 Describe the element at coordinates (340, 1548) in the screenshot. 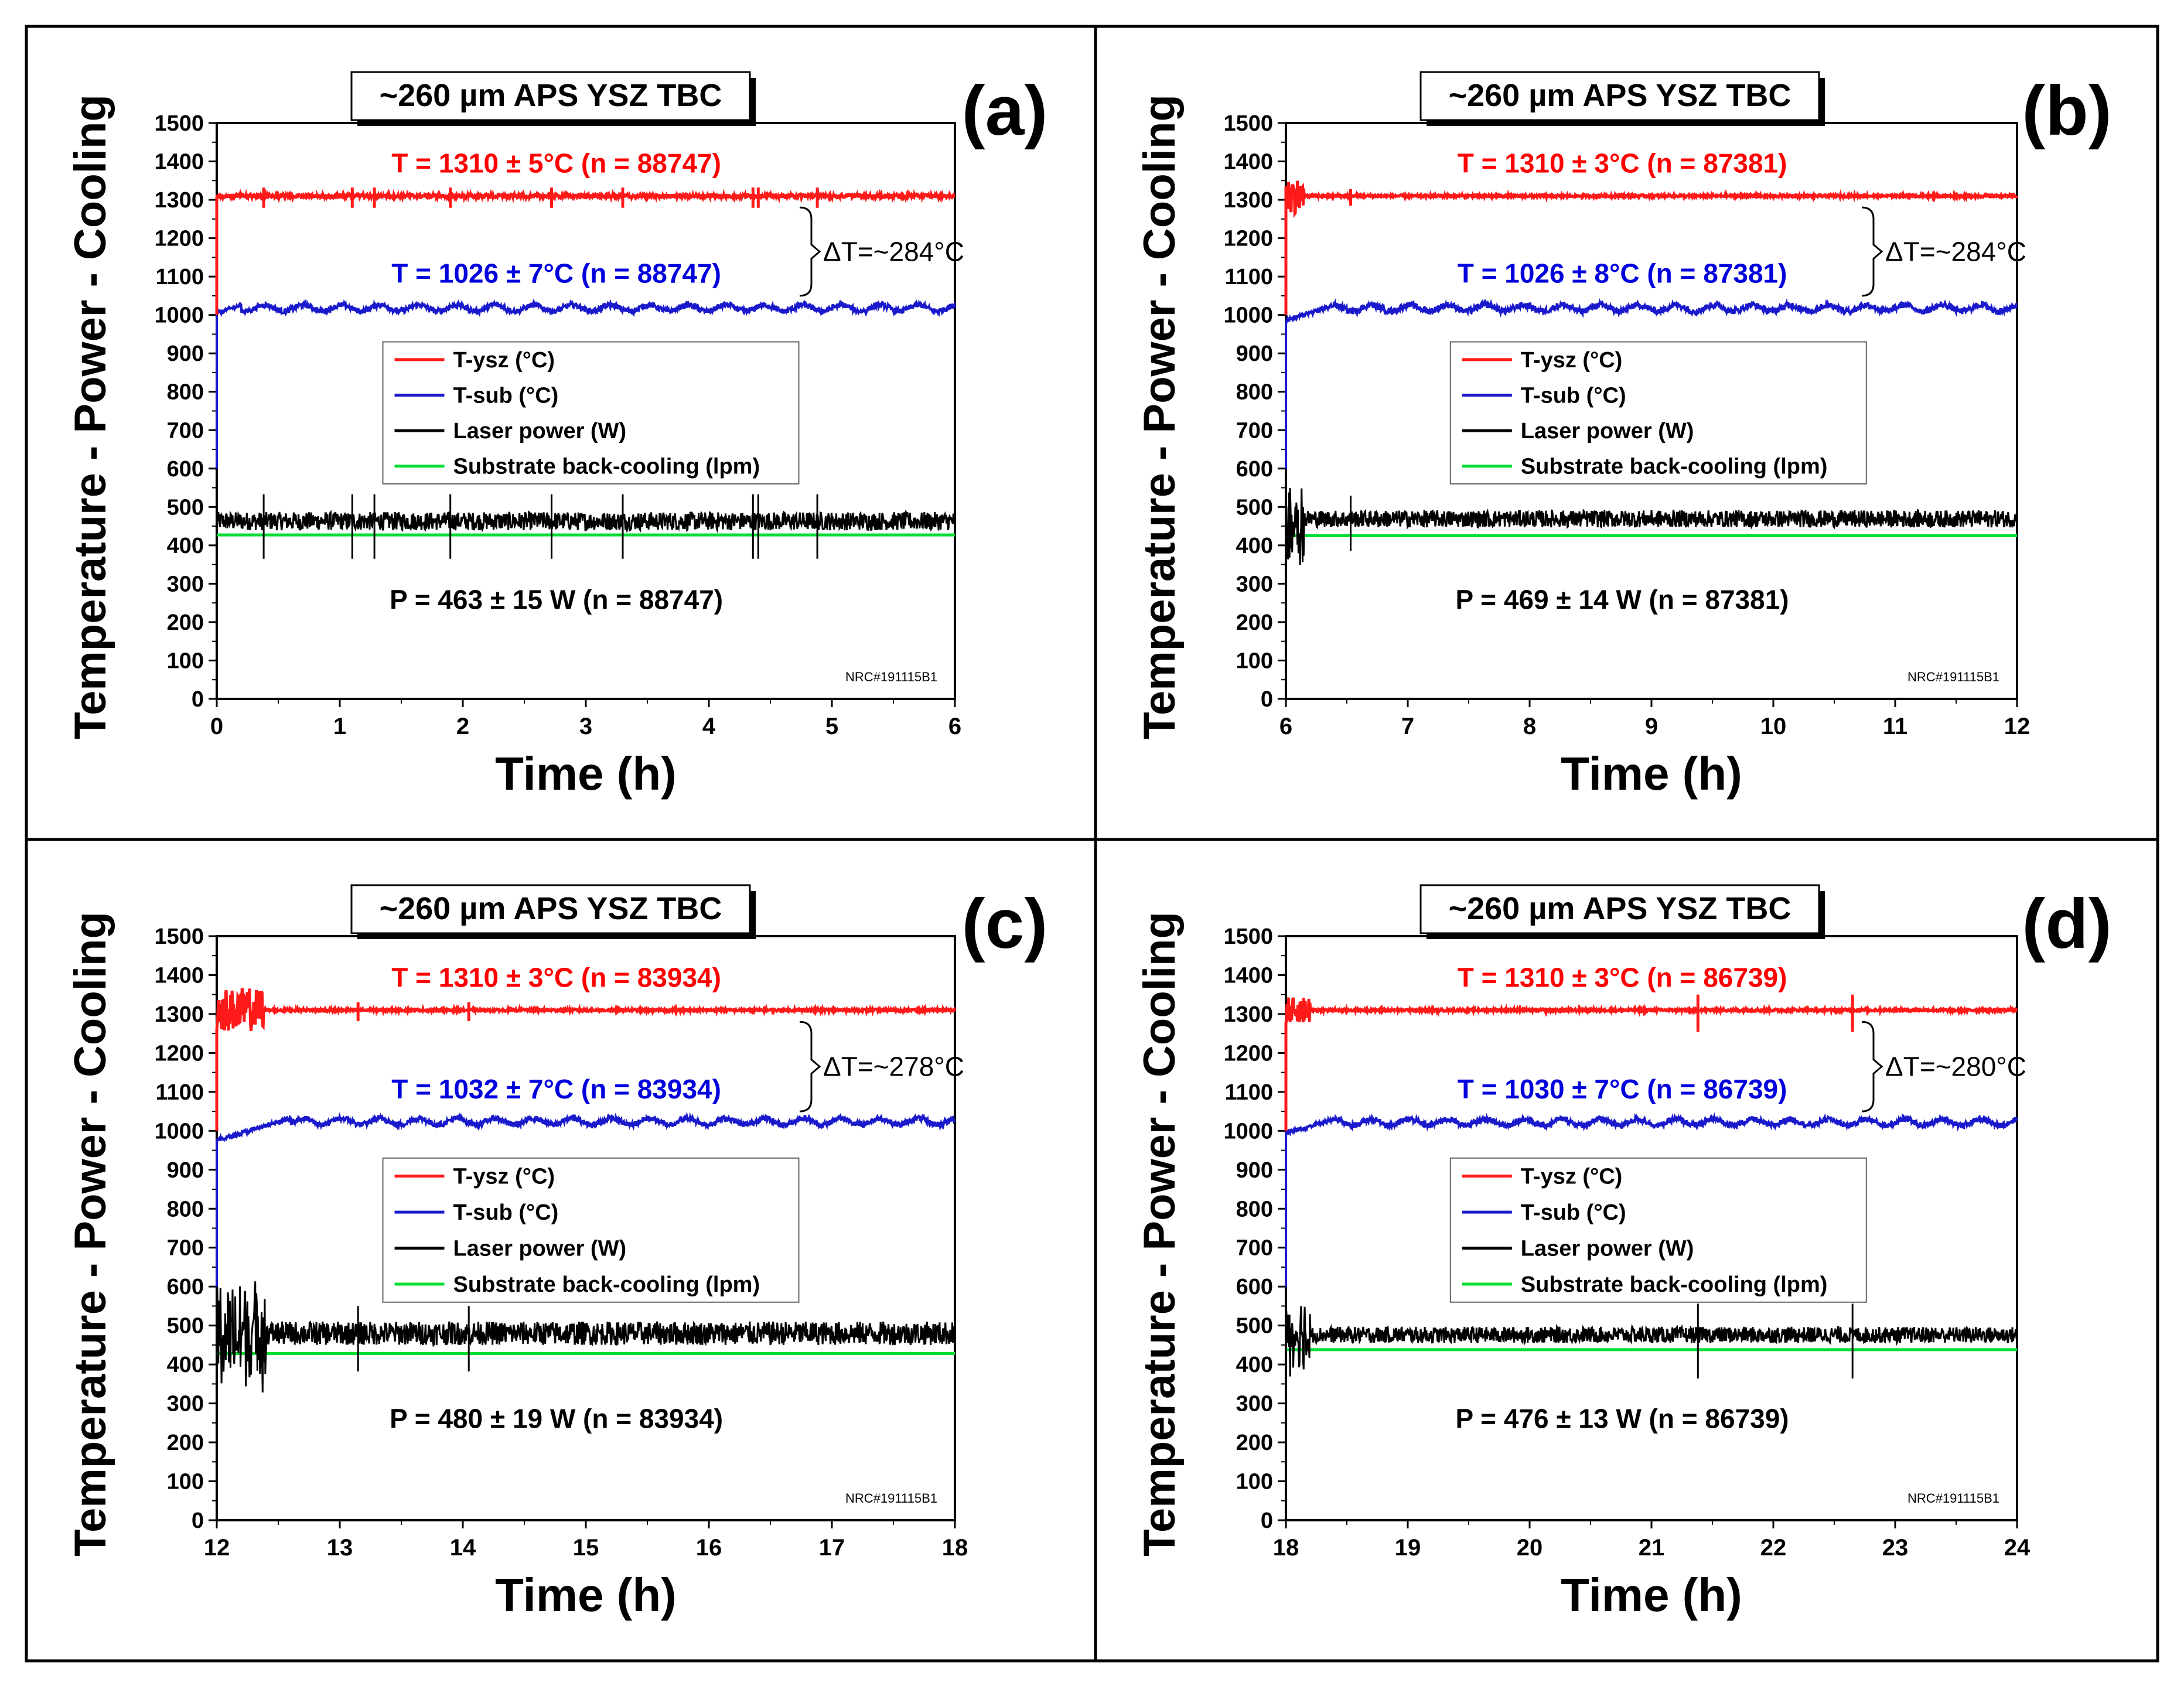

I see `x-tick-label: 13` at that location.